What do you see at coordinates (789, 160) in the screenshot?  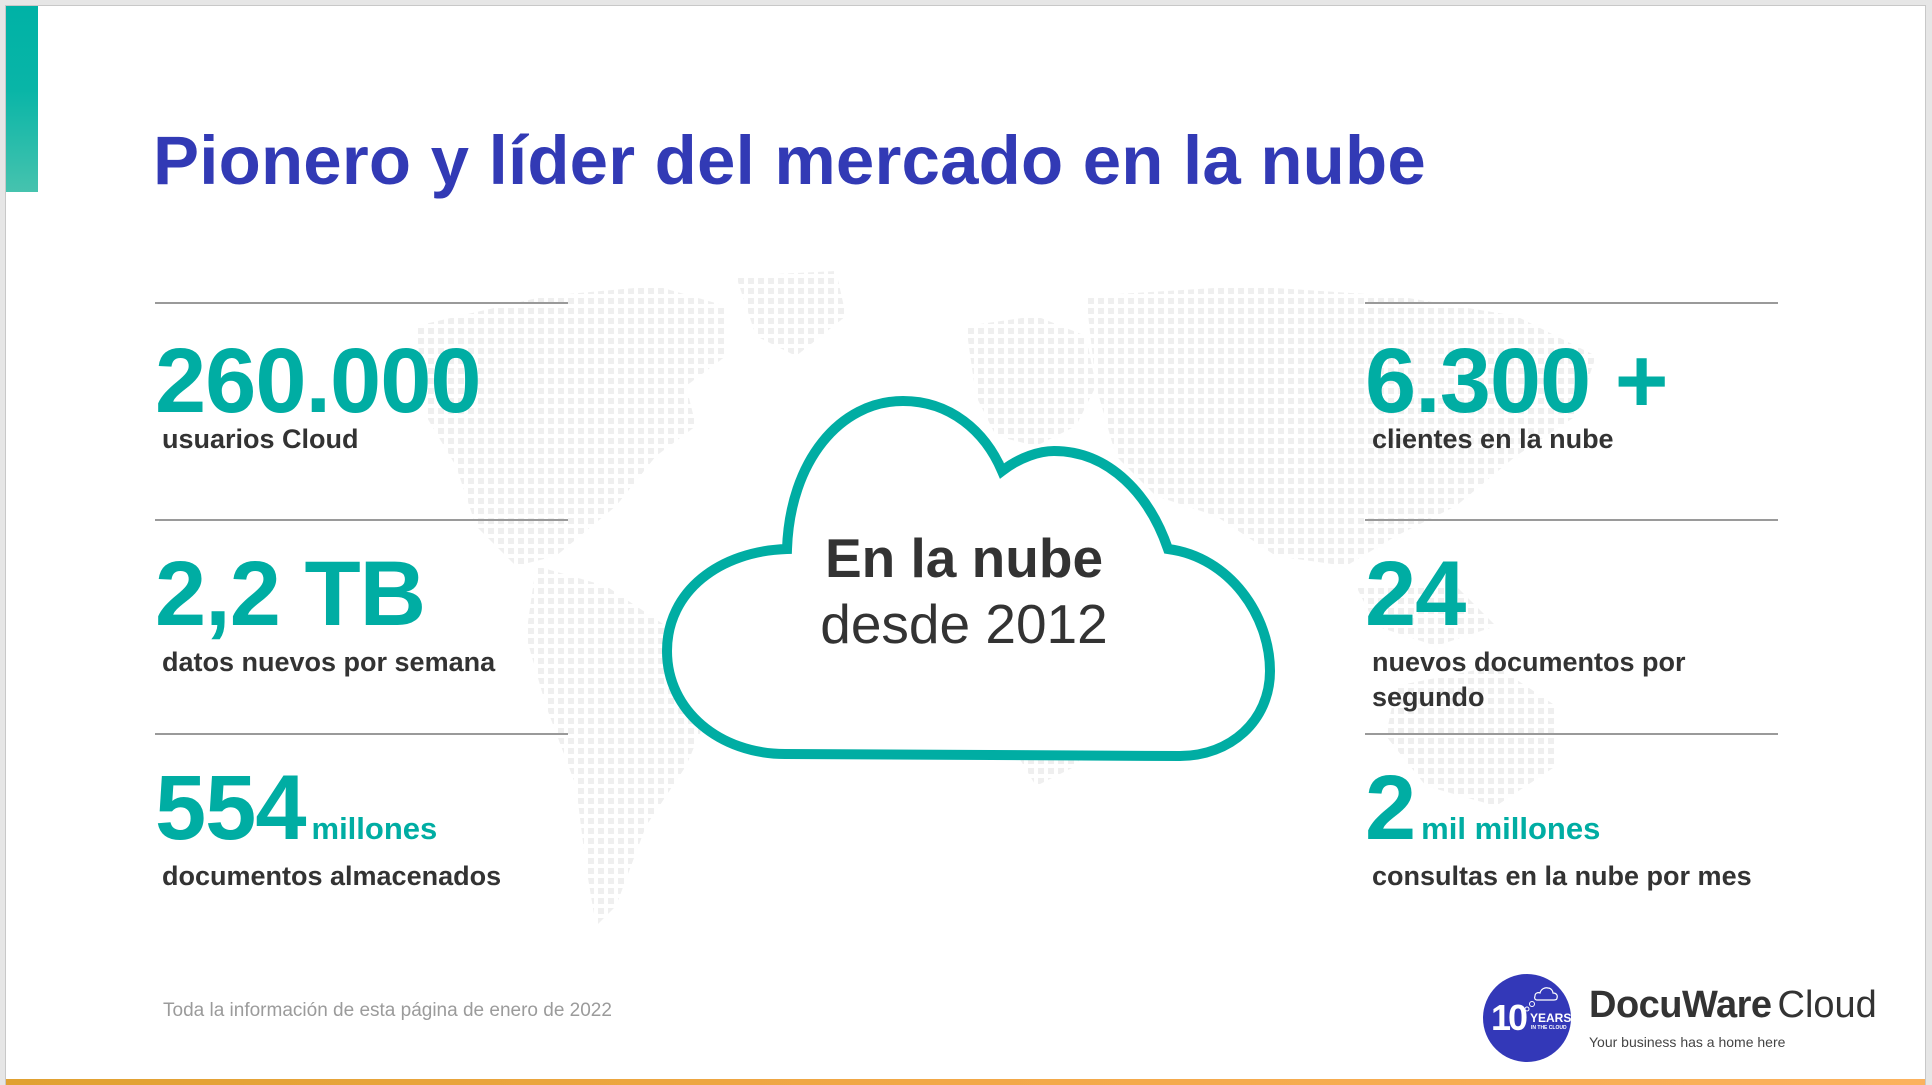 I see `page-title: Pionero y líder del mercado en la nube` at bounding box center [789, 160].